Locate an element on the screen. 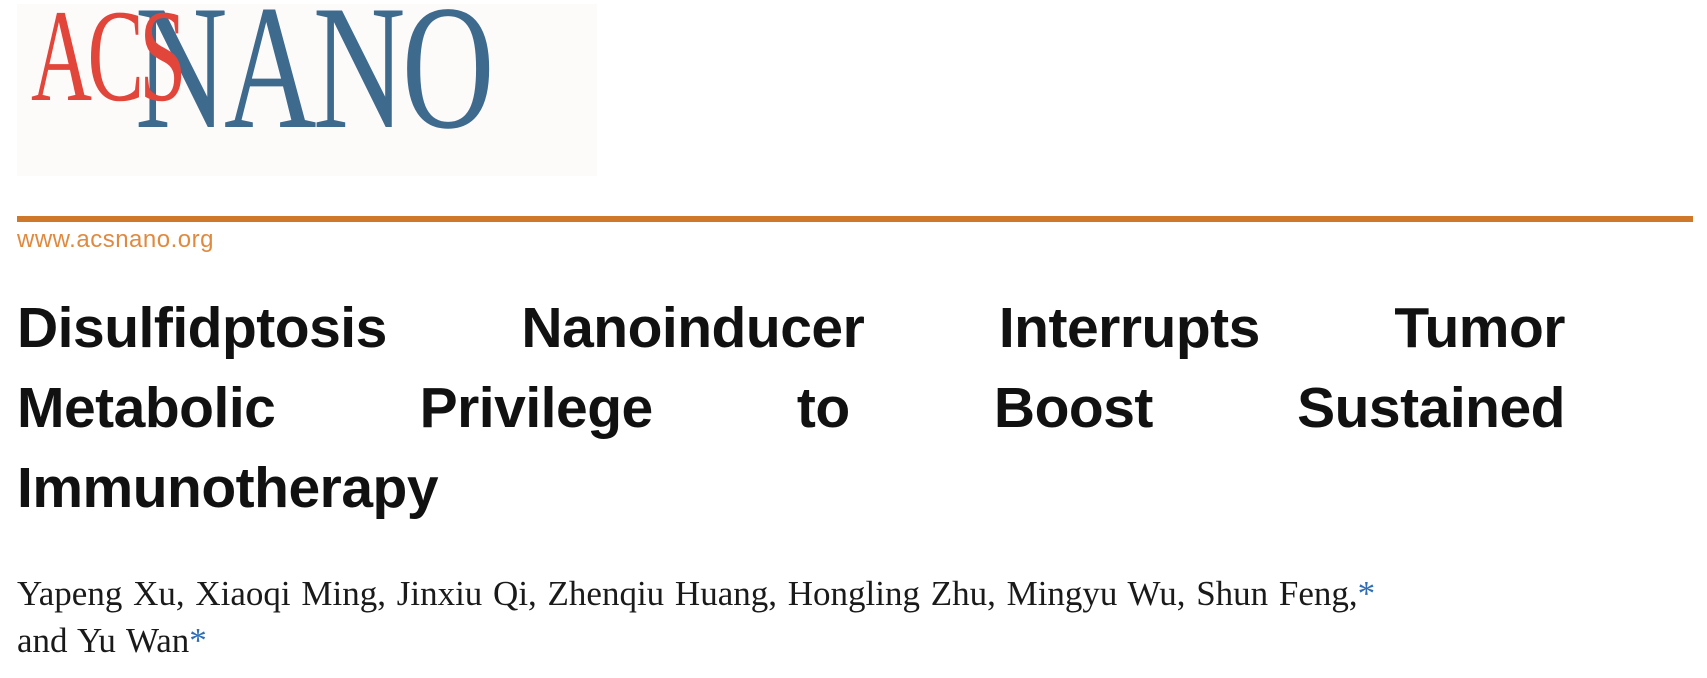  title-line-2: Metabolic Privilege to Boost Sustained is located at coordinates (791, 408).